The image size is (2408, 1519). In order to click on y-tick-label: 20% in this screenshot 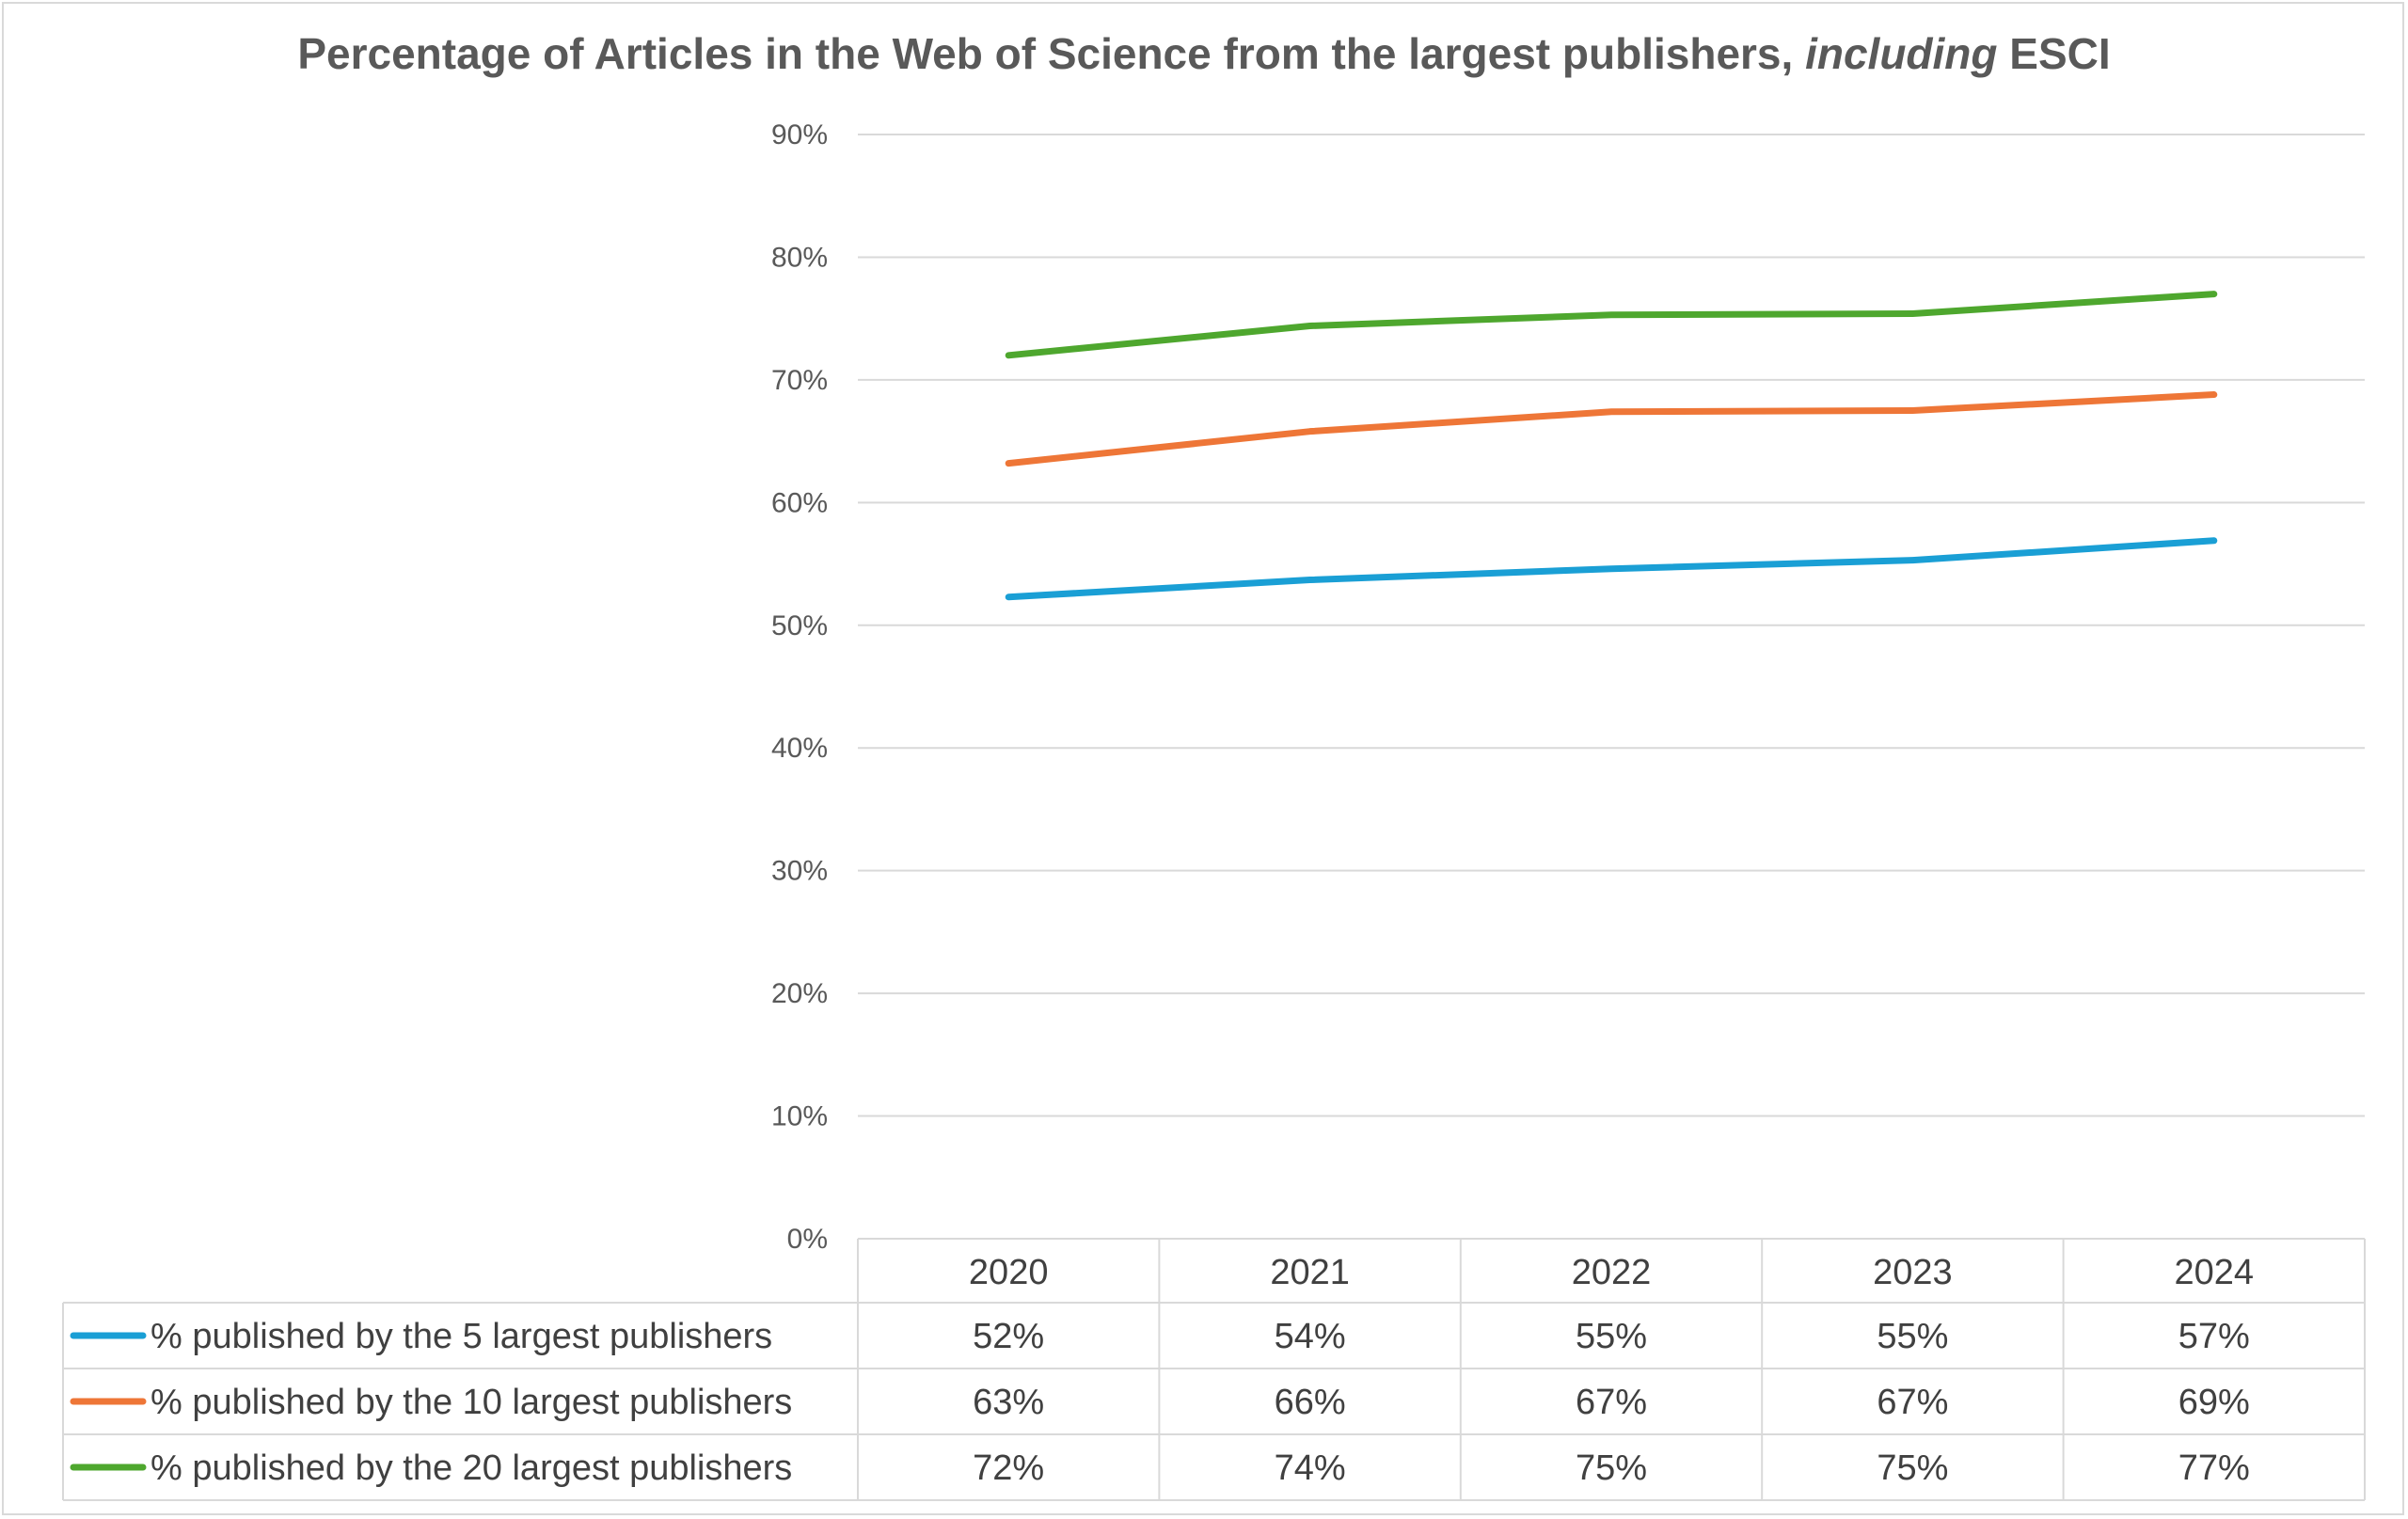, I will do `click(799, 993)`.